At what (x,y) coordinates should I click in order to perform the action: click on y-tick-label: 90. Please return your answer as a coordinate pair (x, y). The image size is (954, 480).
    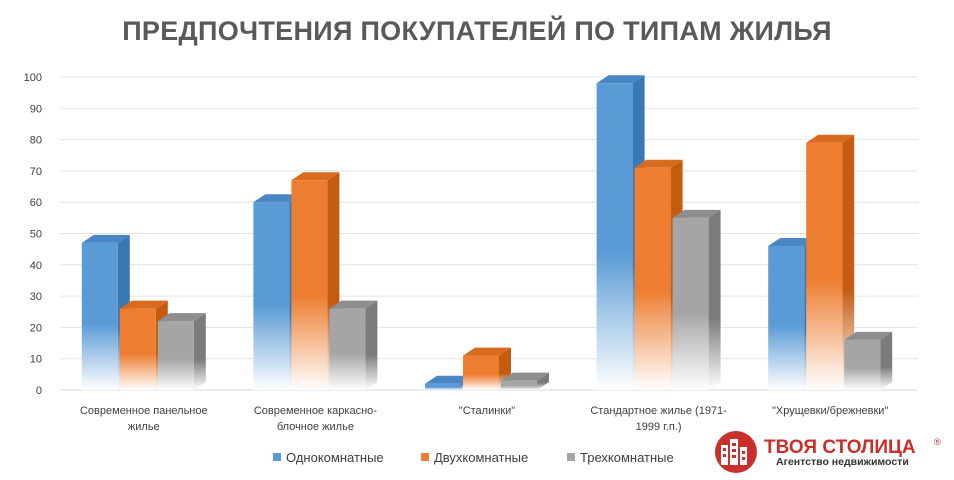
    Looking at the image, I should click on (36, 109).